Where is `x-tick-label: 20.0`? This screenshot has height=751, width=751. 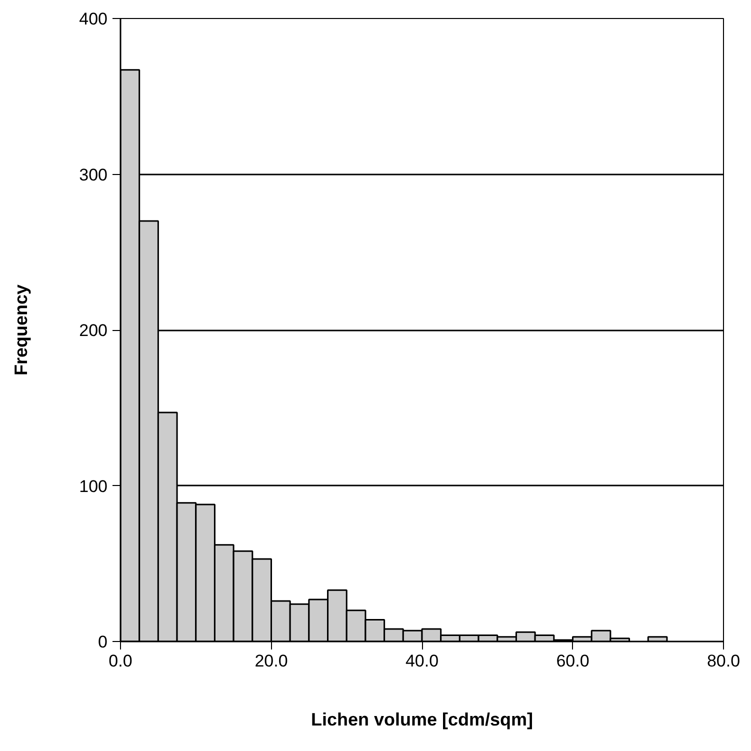 x-tick-label: 20.0 is located at coordinates (271, 661).